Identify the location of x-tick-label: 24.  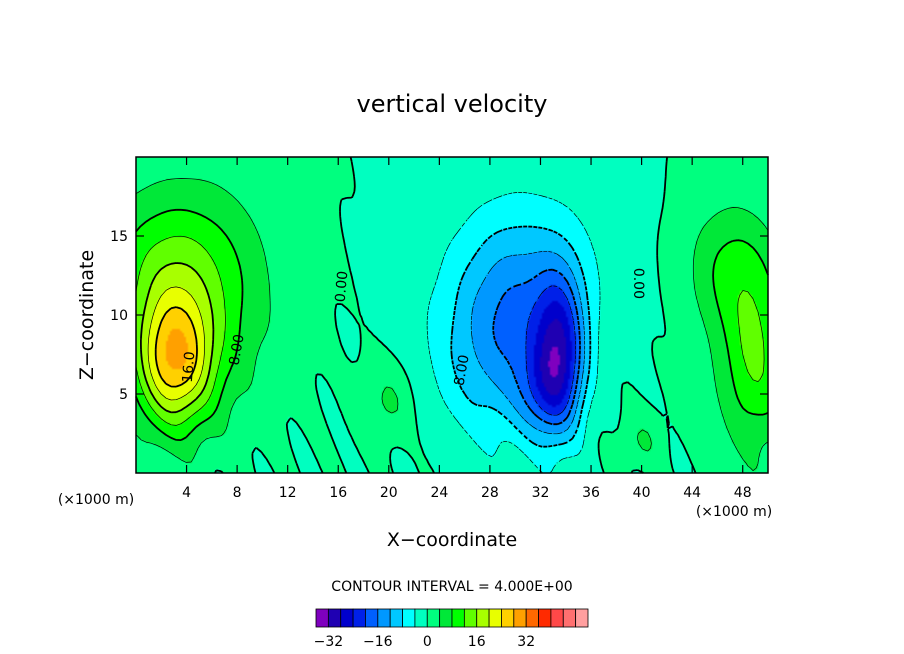
(439, 493).